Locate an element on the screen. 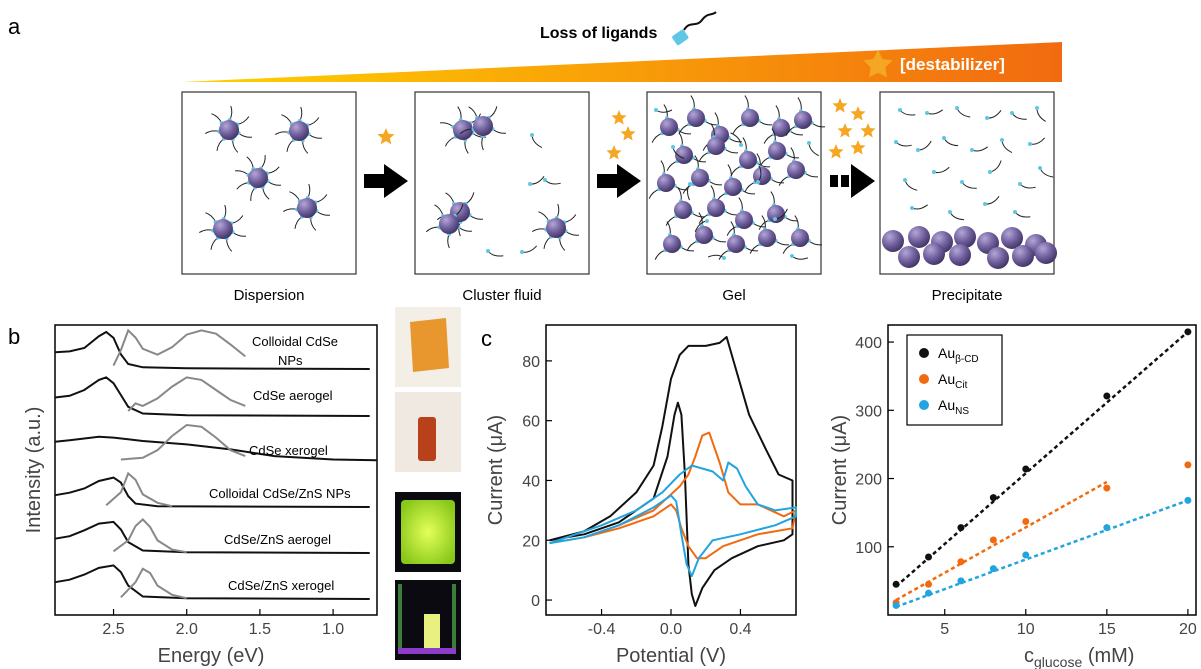 This screenshot has height=669, width=1201. x-tick-label: -0.4 is located at coordinates (602, 629).